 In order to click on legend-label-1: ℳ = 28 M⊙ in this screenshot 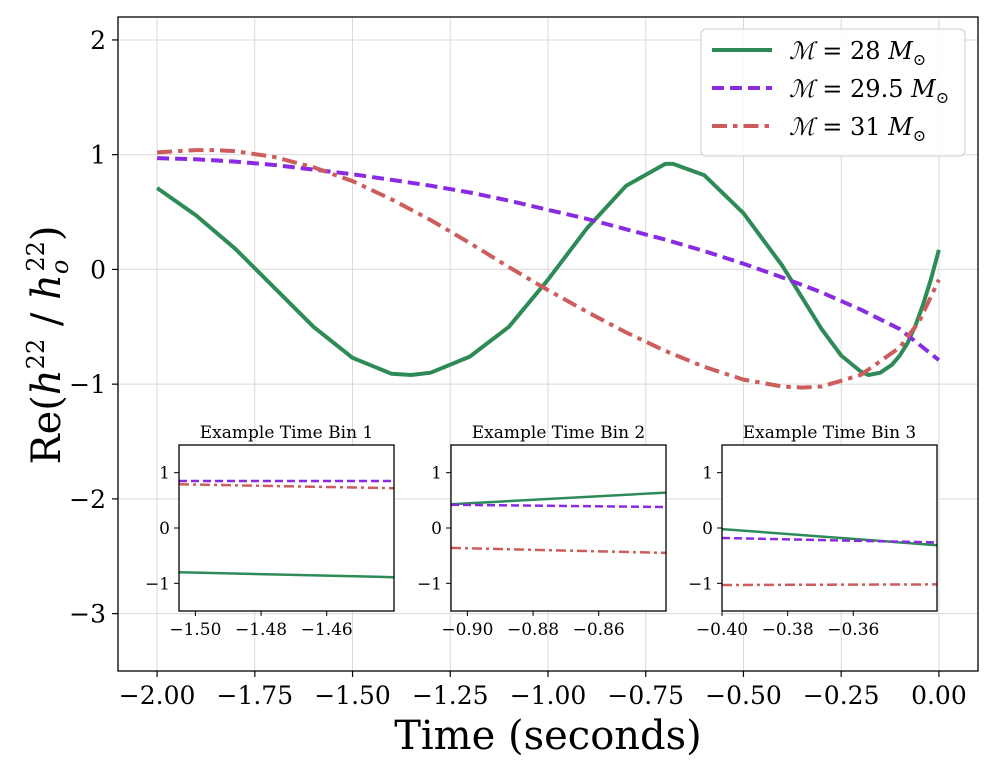, I will do `click(857, 53)`.